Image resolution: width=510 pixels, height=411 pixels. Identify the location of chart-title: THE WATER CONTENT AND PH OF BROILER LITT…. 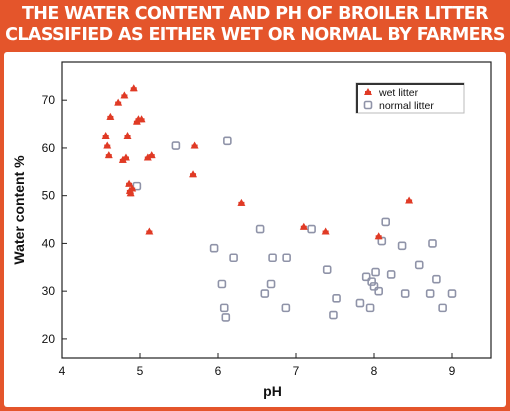
(255, 25).